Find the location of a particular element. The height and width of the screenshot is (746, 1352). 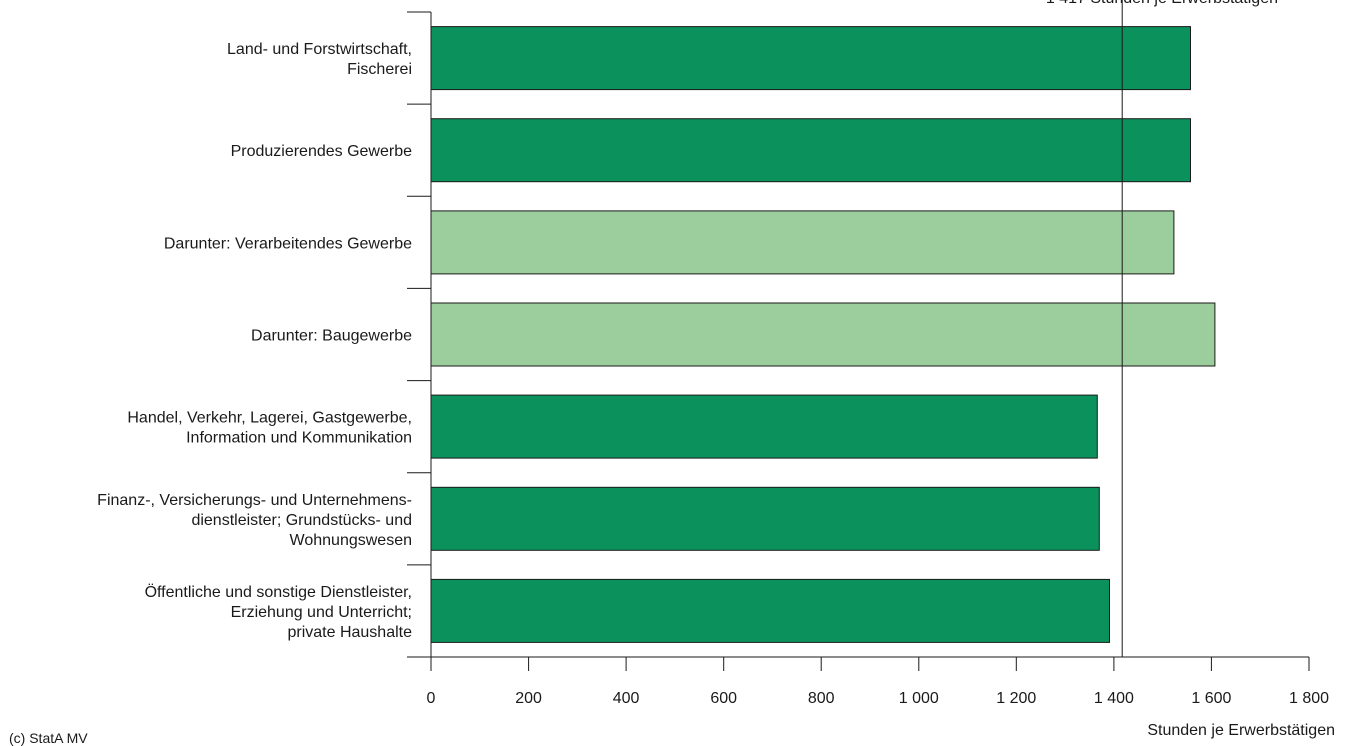

category-label-line: Land- und Forstwirtschaft, is located at coordinates (319, 49).